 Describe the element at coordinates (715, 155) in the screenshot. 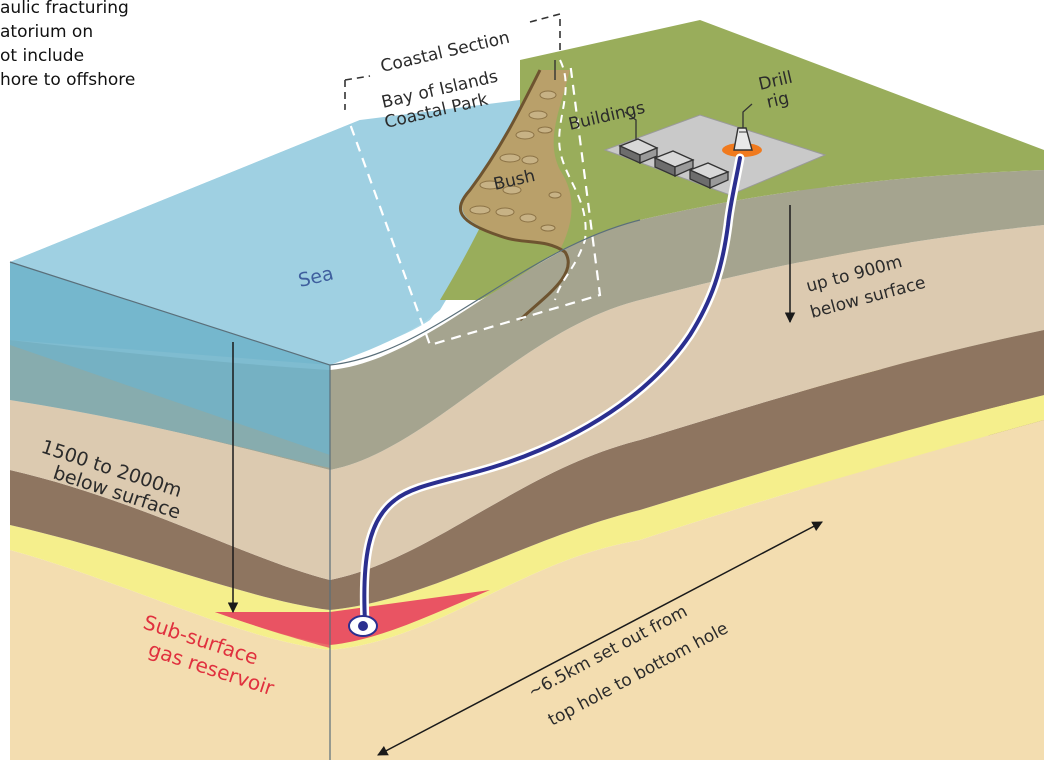

I see `drill-pad-surface` at that location.